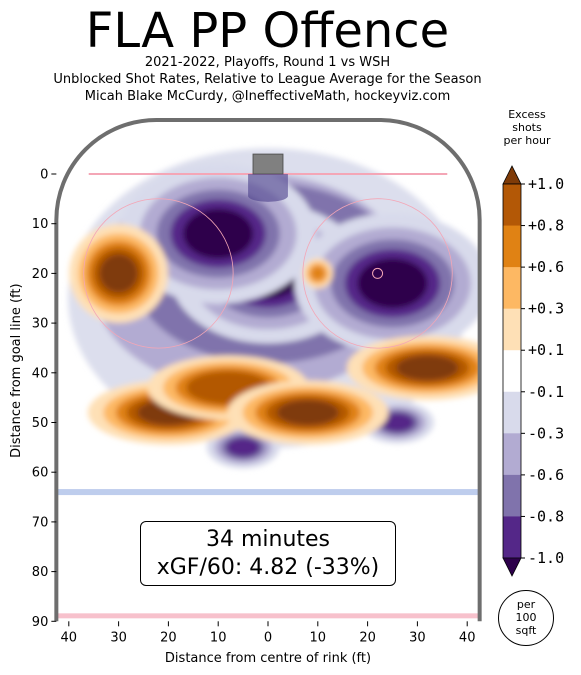 The width and height of the screenshot is (581, 675). Describe the element at coordinates (268, 539) in the screenshot. I see `minutes-label: 34 minutes` at that location.